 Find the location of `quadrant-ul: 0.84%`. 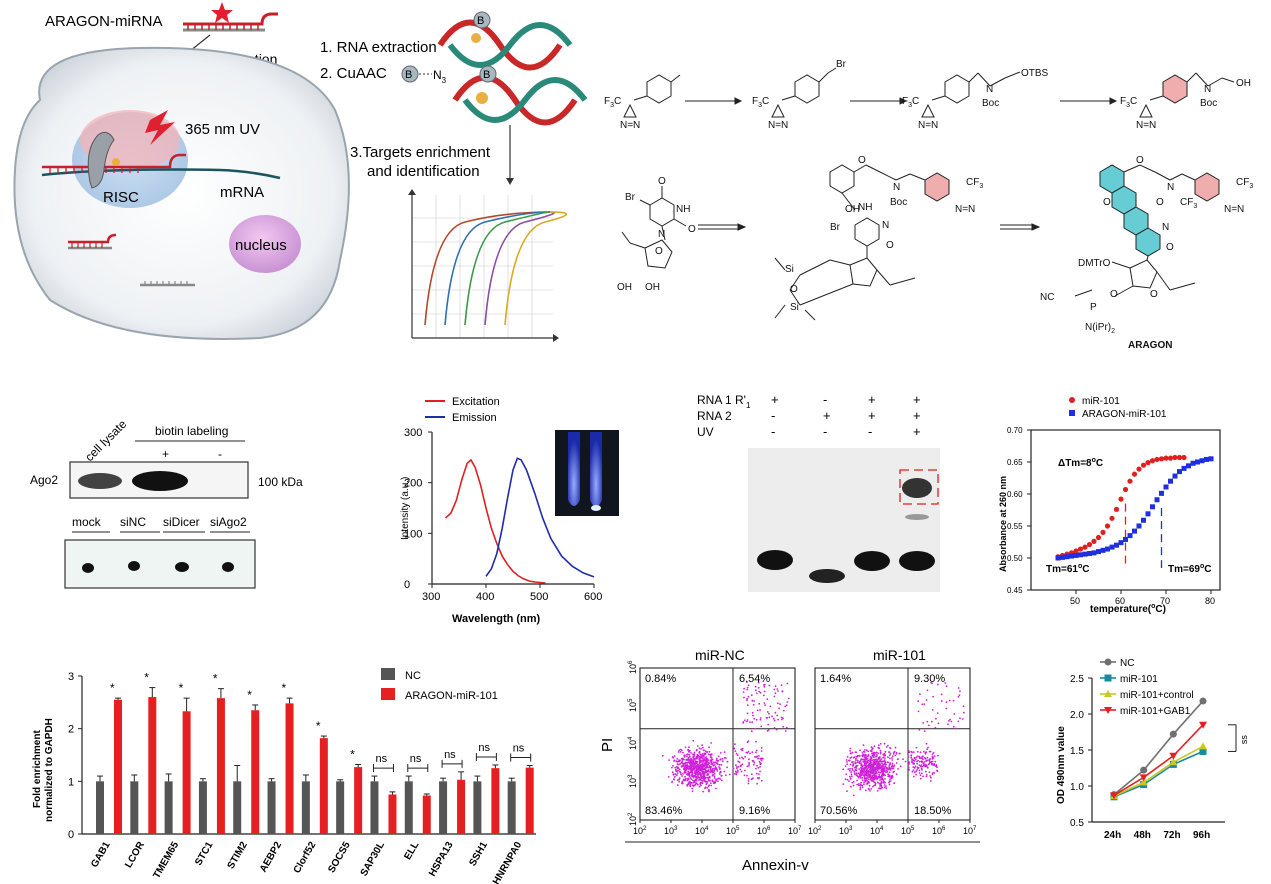

quadrant-ul: 0.84% is located at coordinates (660, 679).